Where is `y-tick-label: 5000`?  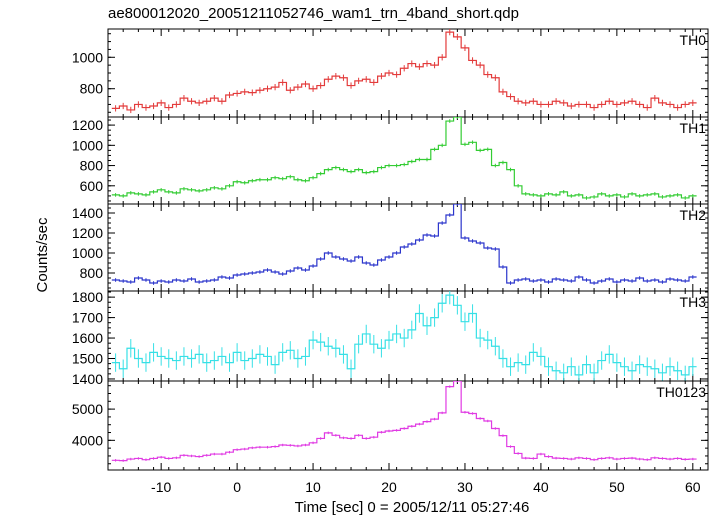 y-tick-label: 5000 is located at coordinates (87, 409).